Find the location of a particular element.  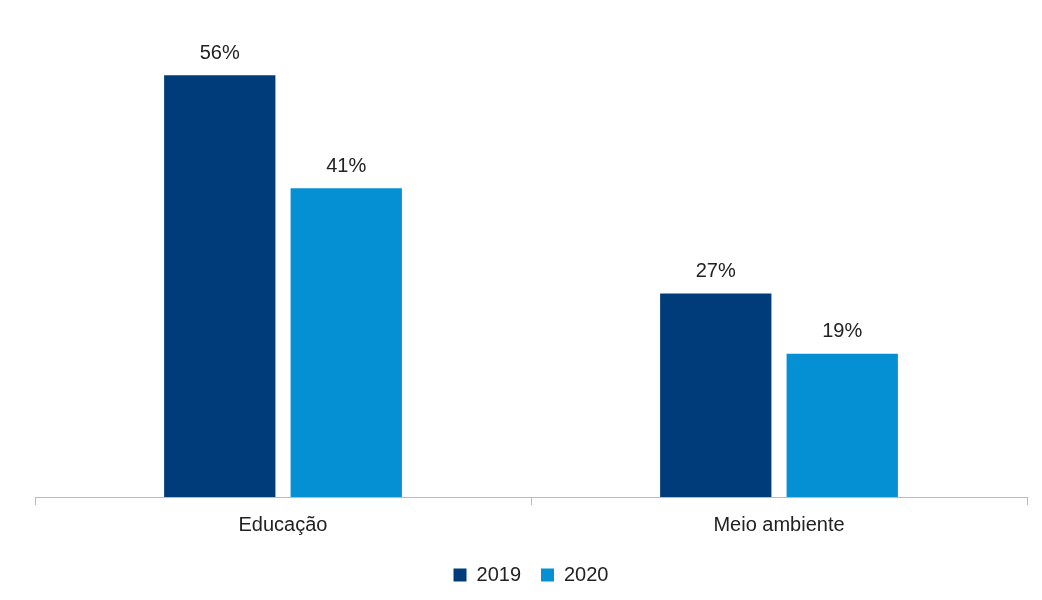

data-label: 19% is located at coordinates (842, 330).